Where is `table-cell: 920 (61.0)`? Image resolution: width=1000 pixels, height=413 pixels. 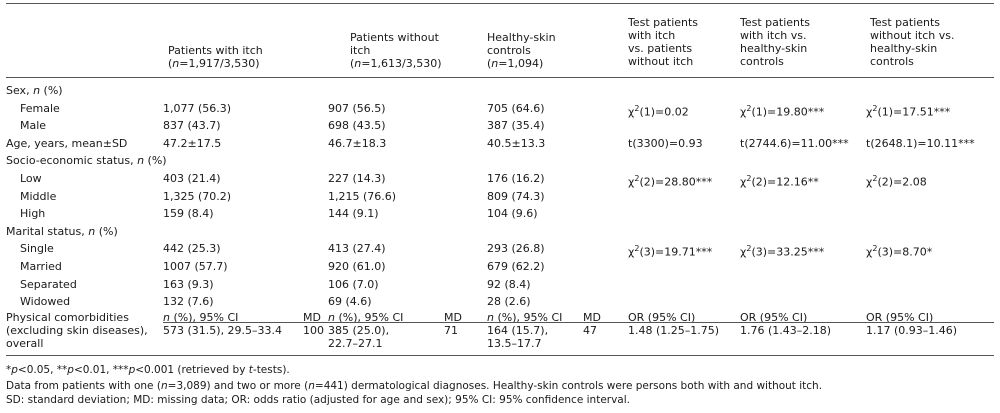 table-cell: 920 (61.0) is located at coordinates (357, 266).